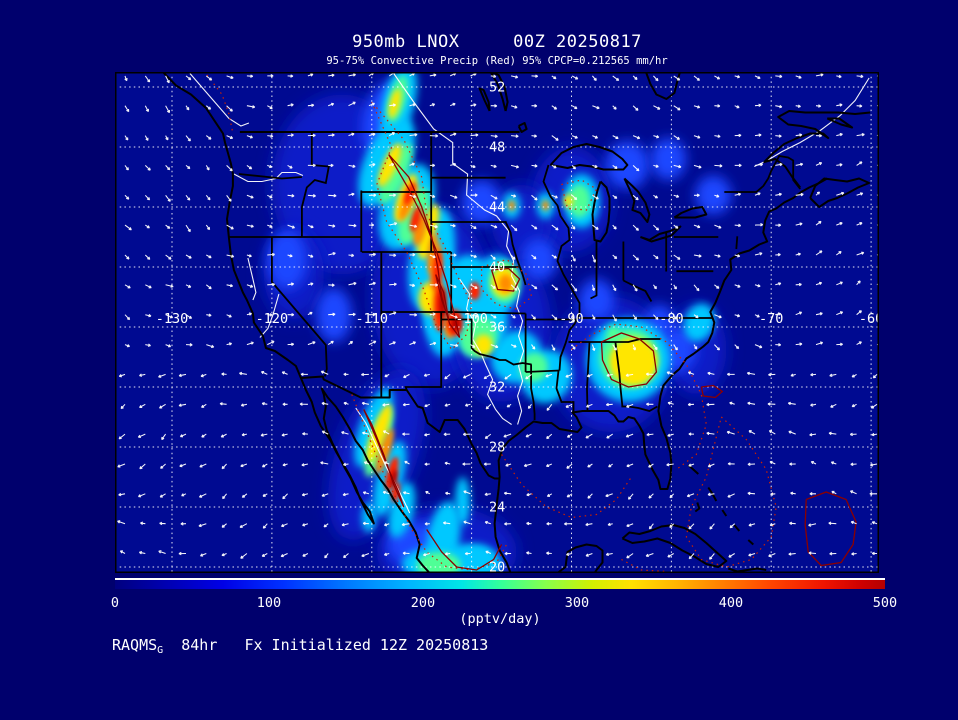 The height and width of the screenshot is (720, 958). What do you see at coordinates (326, 645) in the screenshot?
I see `run-details: 84hr Fx Initialized 12Z 20250813` at bounding box center [326, 645].